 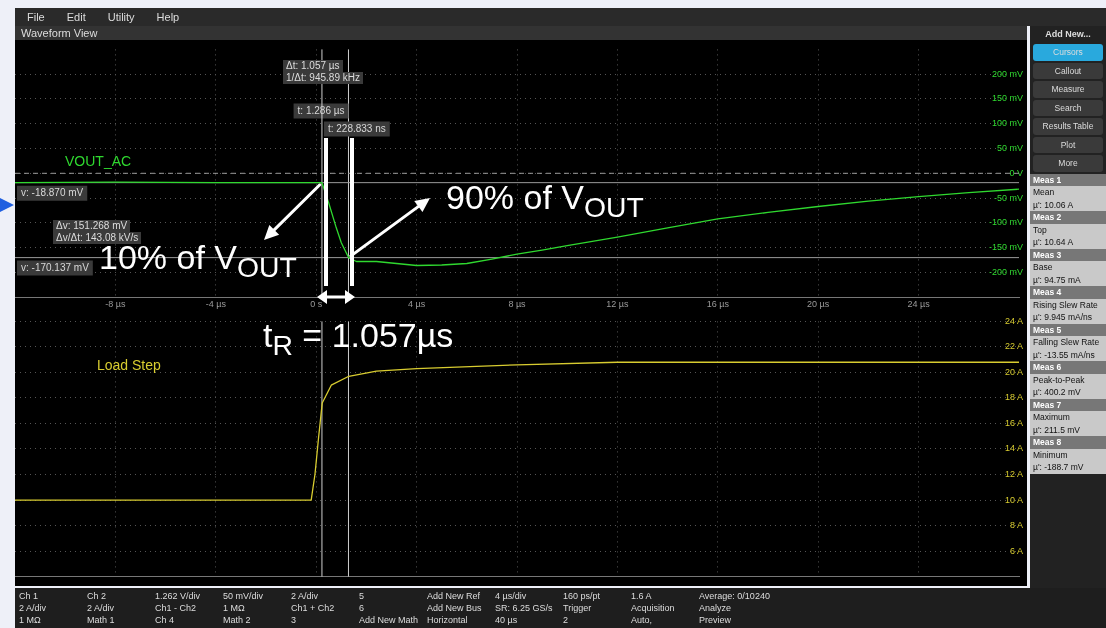 What do you see at coordinates (1007, 98) in the screenshot?
I see `y-tick-label: 150 mV` at bounding box center [1007, 98].